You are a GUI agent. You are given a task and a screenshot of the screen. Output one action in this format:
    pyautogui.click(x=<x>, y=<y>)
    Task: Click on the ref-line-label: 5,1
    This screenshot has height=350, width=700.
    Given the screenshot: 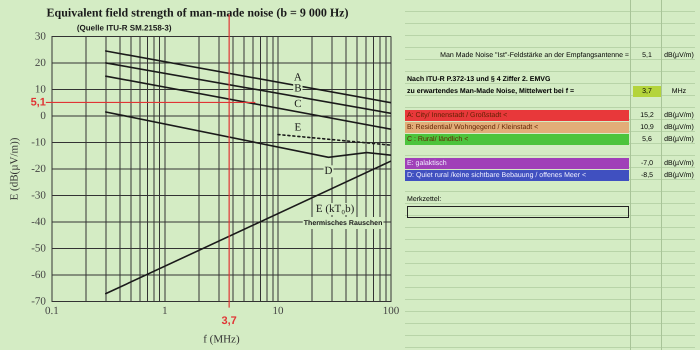 What is the action you would take?
    pyautogui.click(x=38, y=102)
    